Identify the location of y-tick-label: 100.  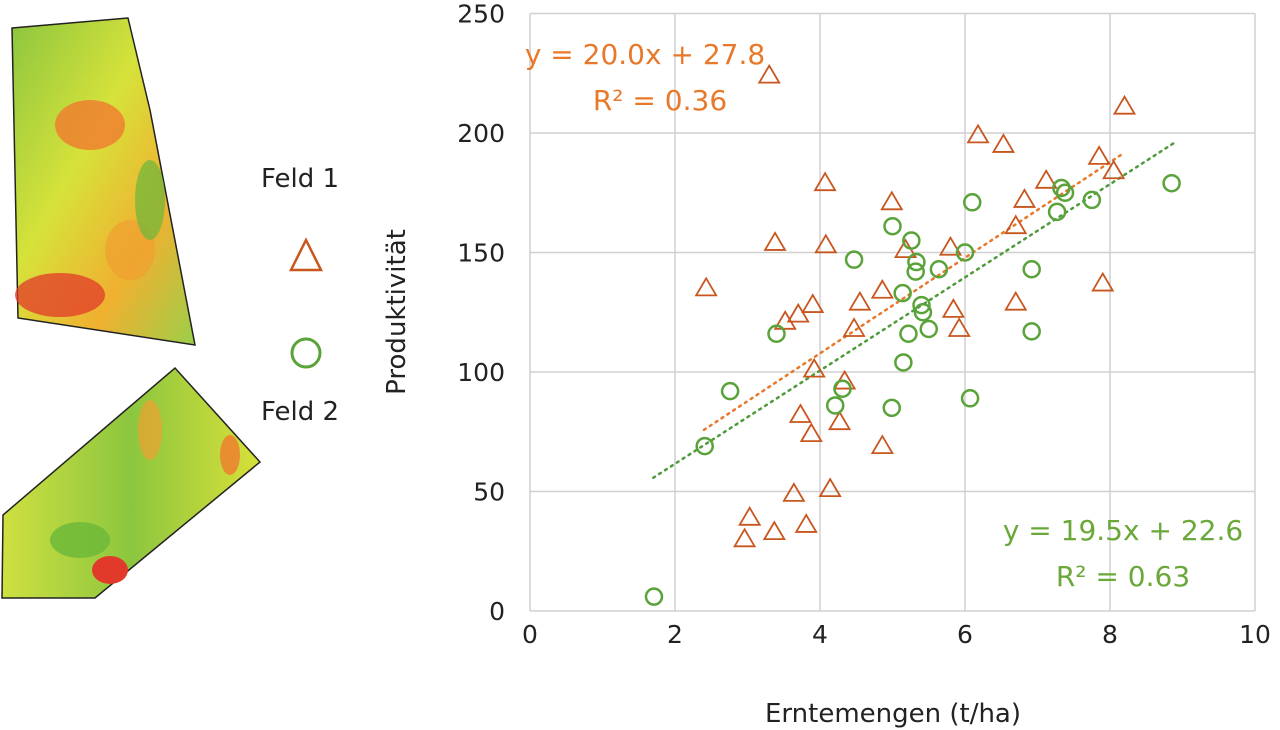
(481, 372).